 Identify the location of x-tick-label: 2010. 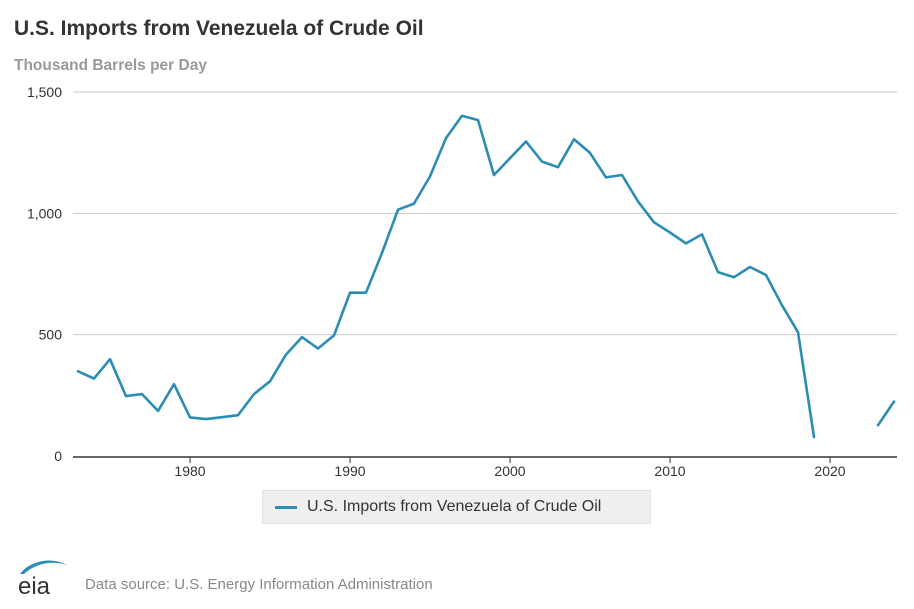
(669, 471).